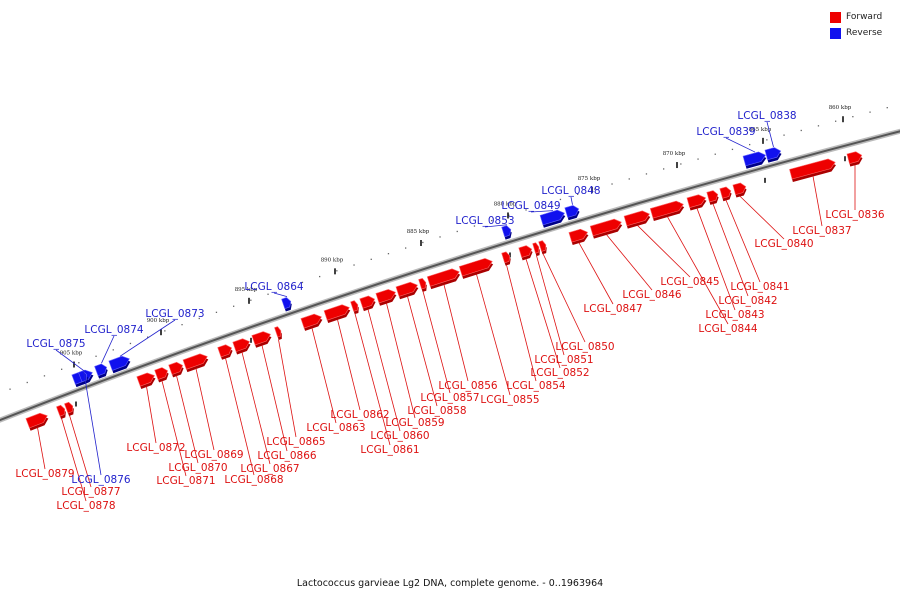  What do you see at coordinates (436, 411) in the screenshot?
I see `gene-label: LCGL_0858` at bounding box center [436, 411].